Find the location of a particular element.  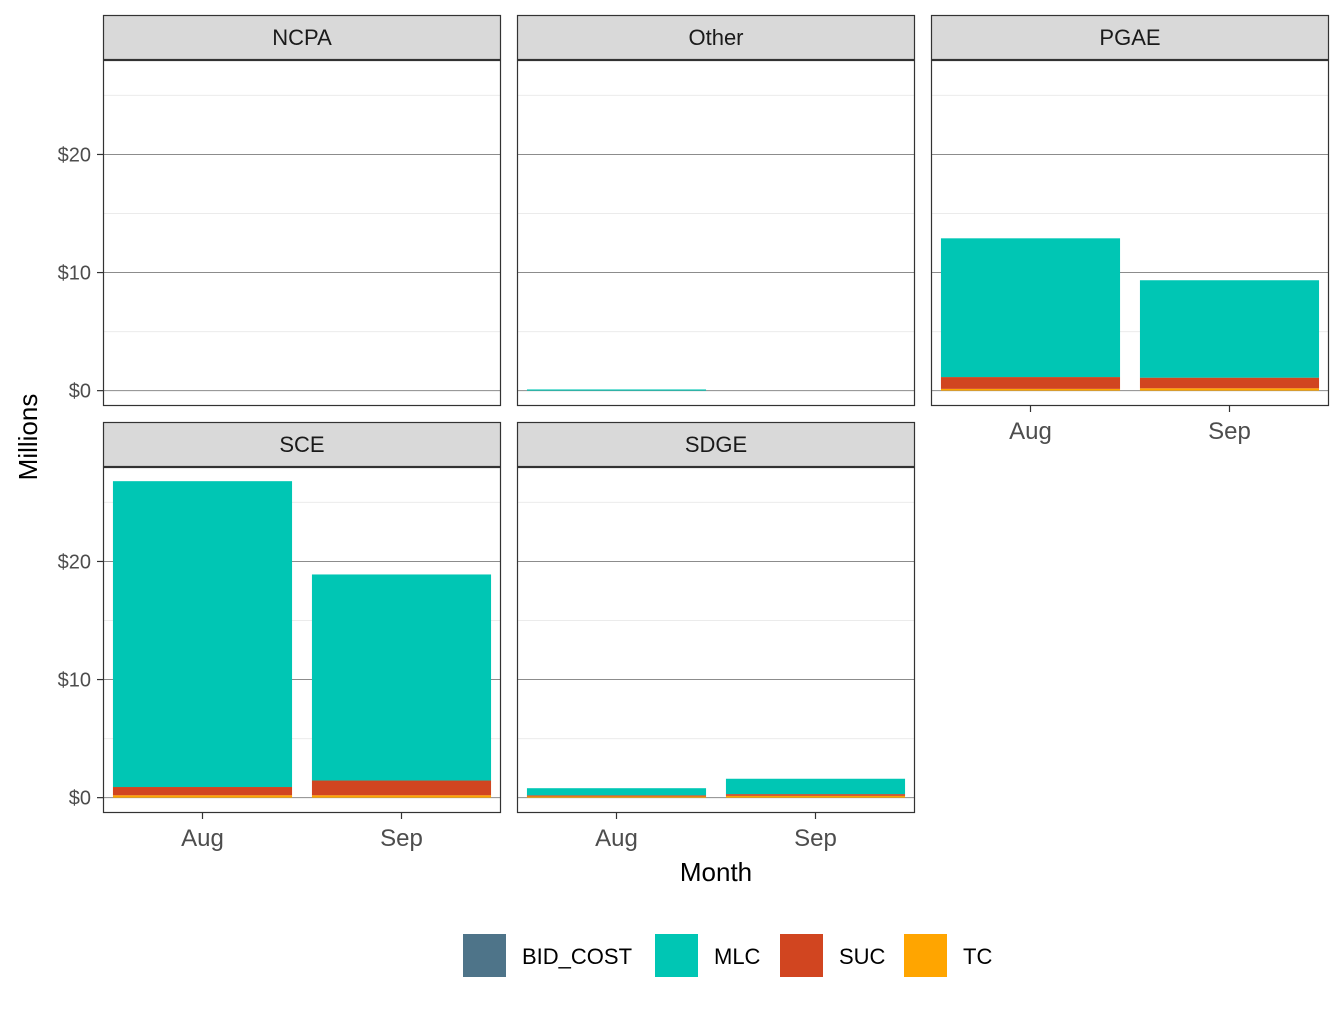

panel-sdge: SDGE Aug Sep is located at coordinates (716, 636).